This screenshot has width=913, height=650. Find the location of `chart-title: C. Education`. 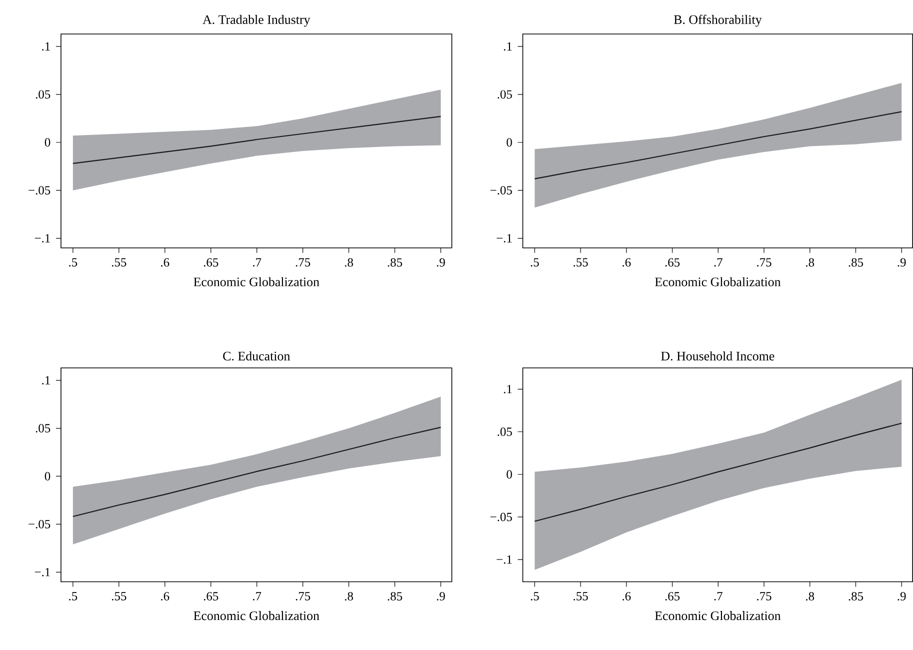

chart-title: C. Education is located at coordinates (256, 356).